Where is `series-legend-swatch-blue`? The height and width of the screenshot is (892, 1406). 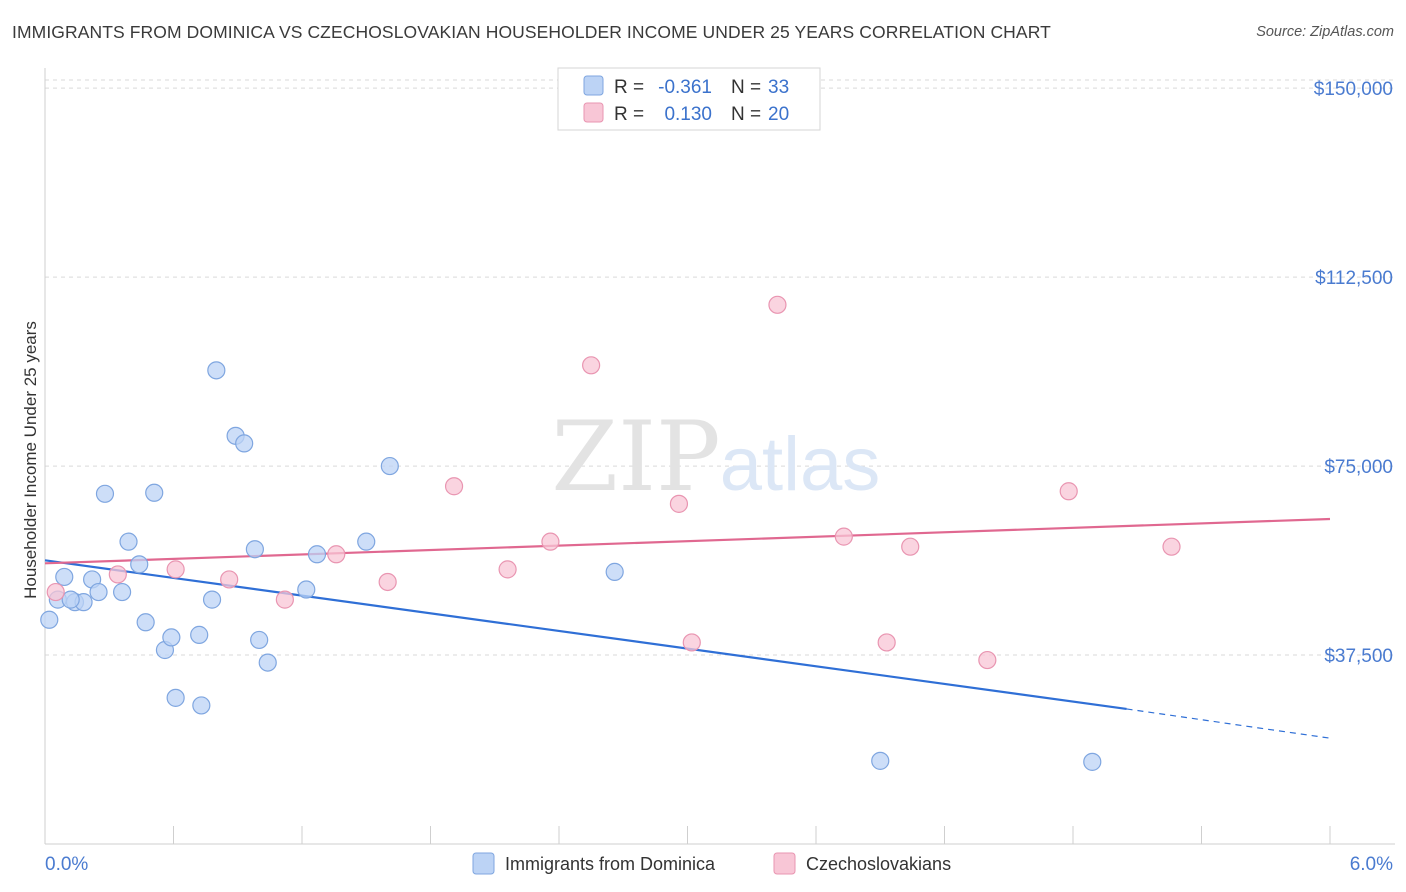 series-legend-swatch-blue is located at coordinates (483, 863).